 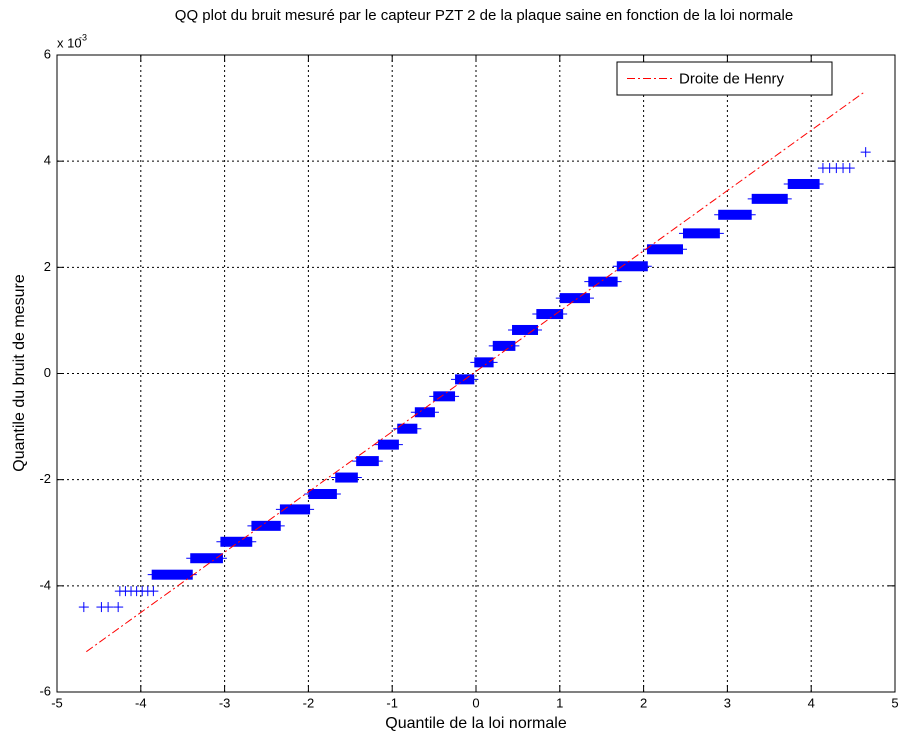 What do you see at coordinates (57, 702) in the screenshot?
I see `x-tick-label: -5` at bounding box center [57, 702].